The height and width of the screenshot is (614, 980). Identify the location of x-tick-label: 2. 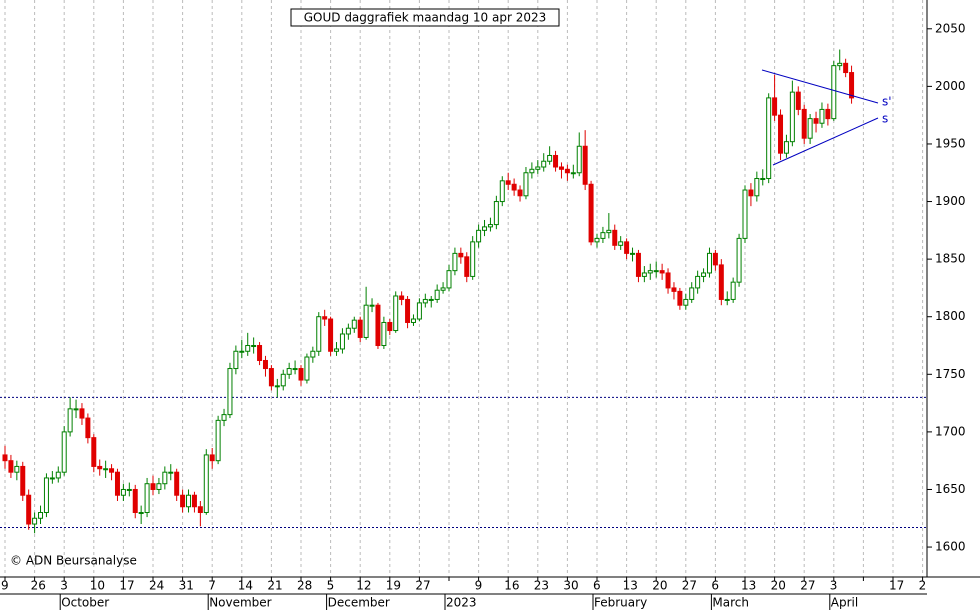
(923, 586).